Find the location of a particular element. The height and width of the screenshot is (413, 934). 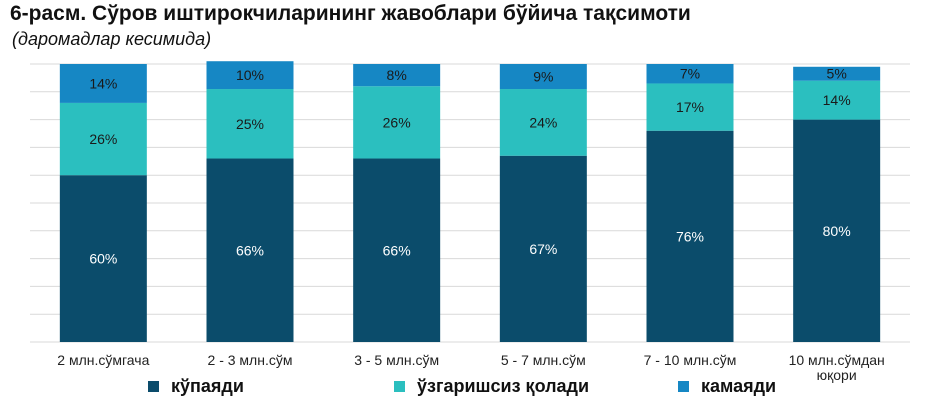

legend-item: камаяди is located at coordinates (727, 386).